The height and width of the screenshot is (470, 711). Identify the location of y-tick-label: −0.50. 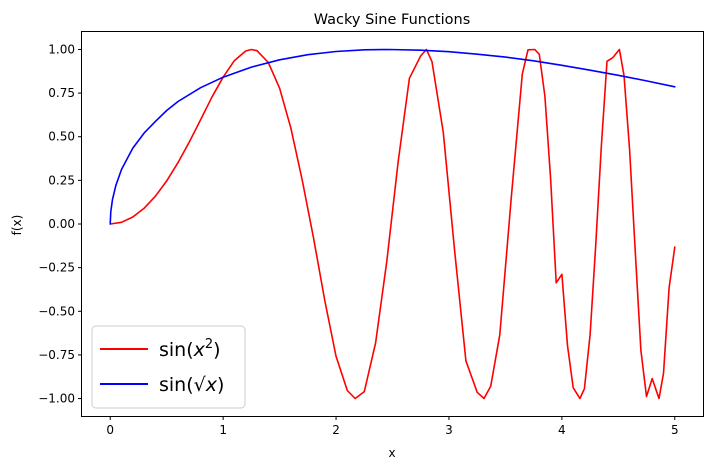
(56, 311).